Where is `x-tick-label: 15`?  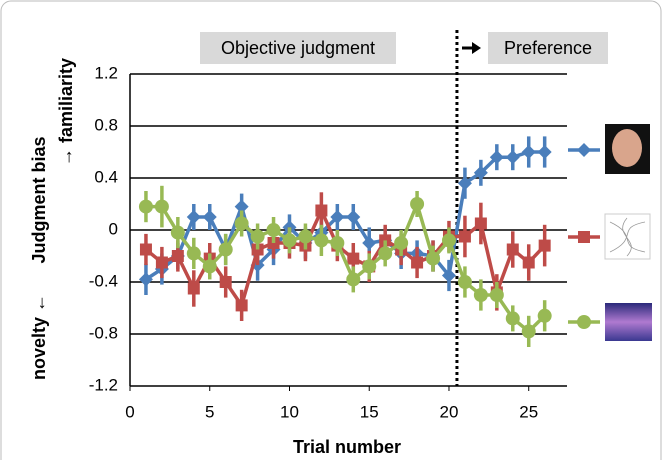
x-tick-label: 15 is located at coordinates (369, 411).